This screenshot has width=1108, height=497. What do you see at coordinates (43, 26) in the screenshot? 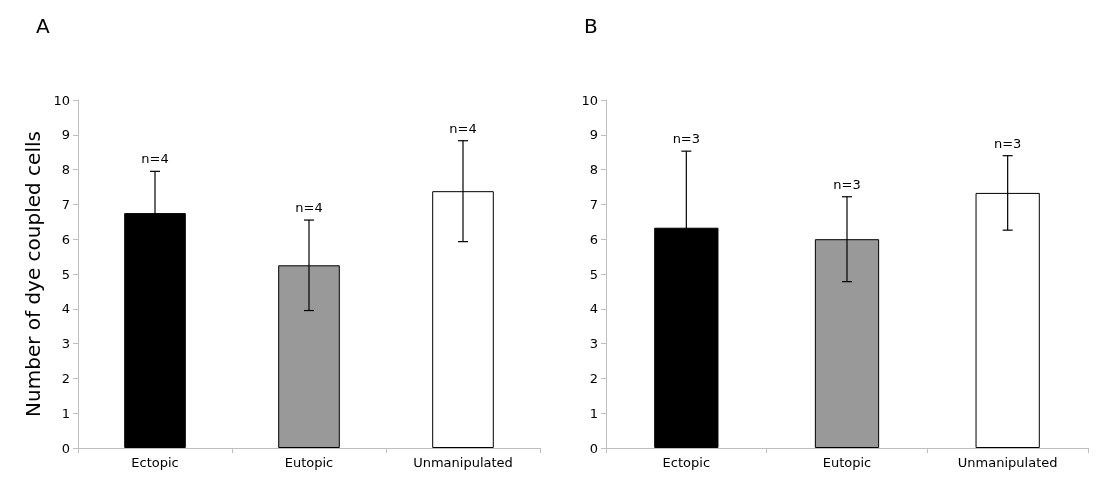
I see `text: A` at bounding box center [43, 26].